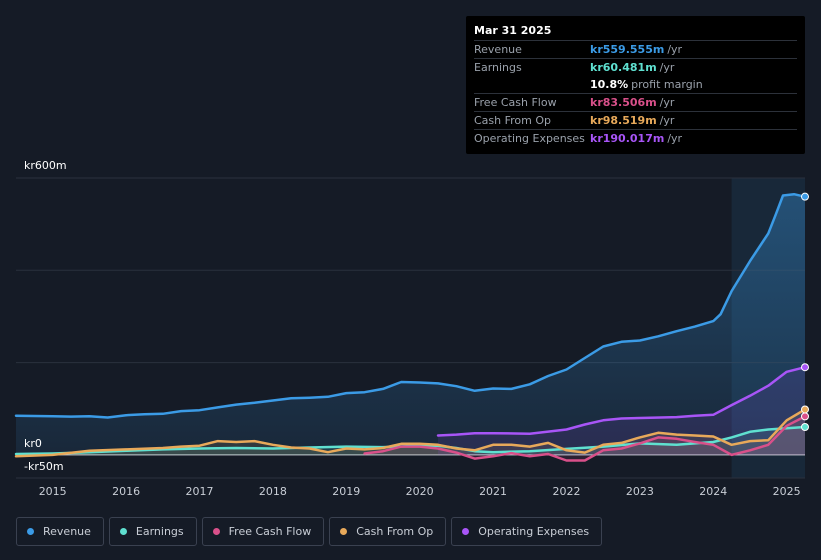 This screenshot has height=560, width=821. Describe the element at coordinates (513, 120) in the screenshot. I see `tooltip-label: Cash From Op` at that location.